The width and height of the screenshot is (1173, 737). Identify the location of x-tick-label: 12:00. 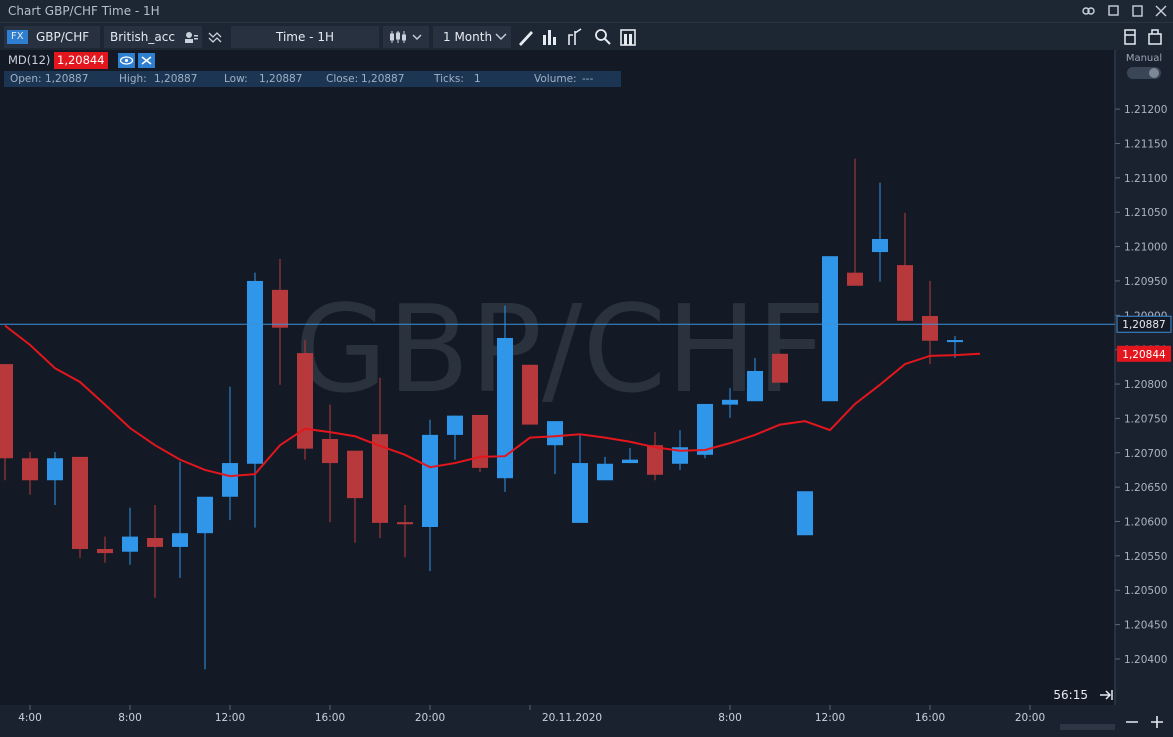
(230, 718).